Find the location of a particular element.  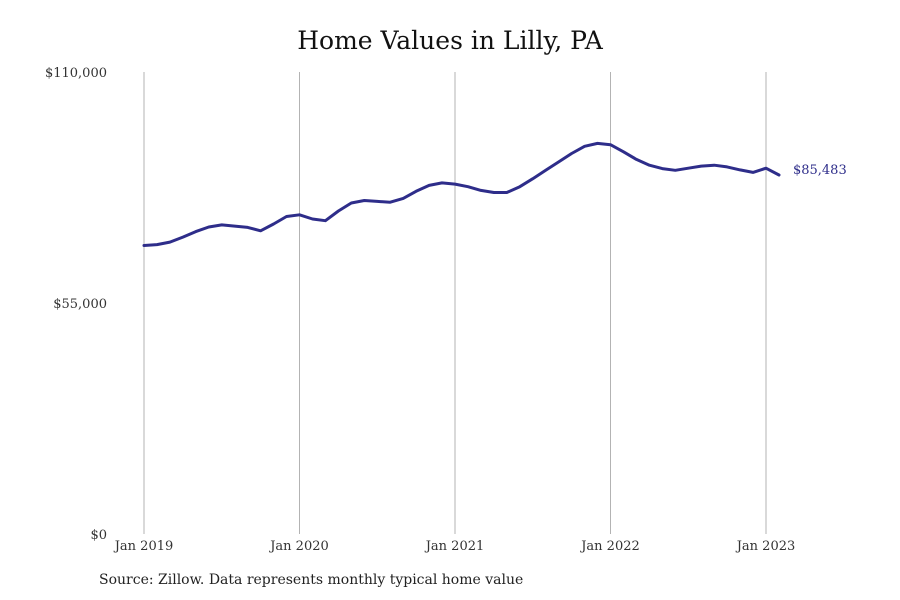

x-tick-label: Jan 2022 is located at coordinates (609, 546).